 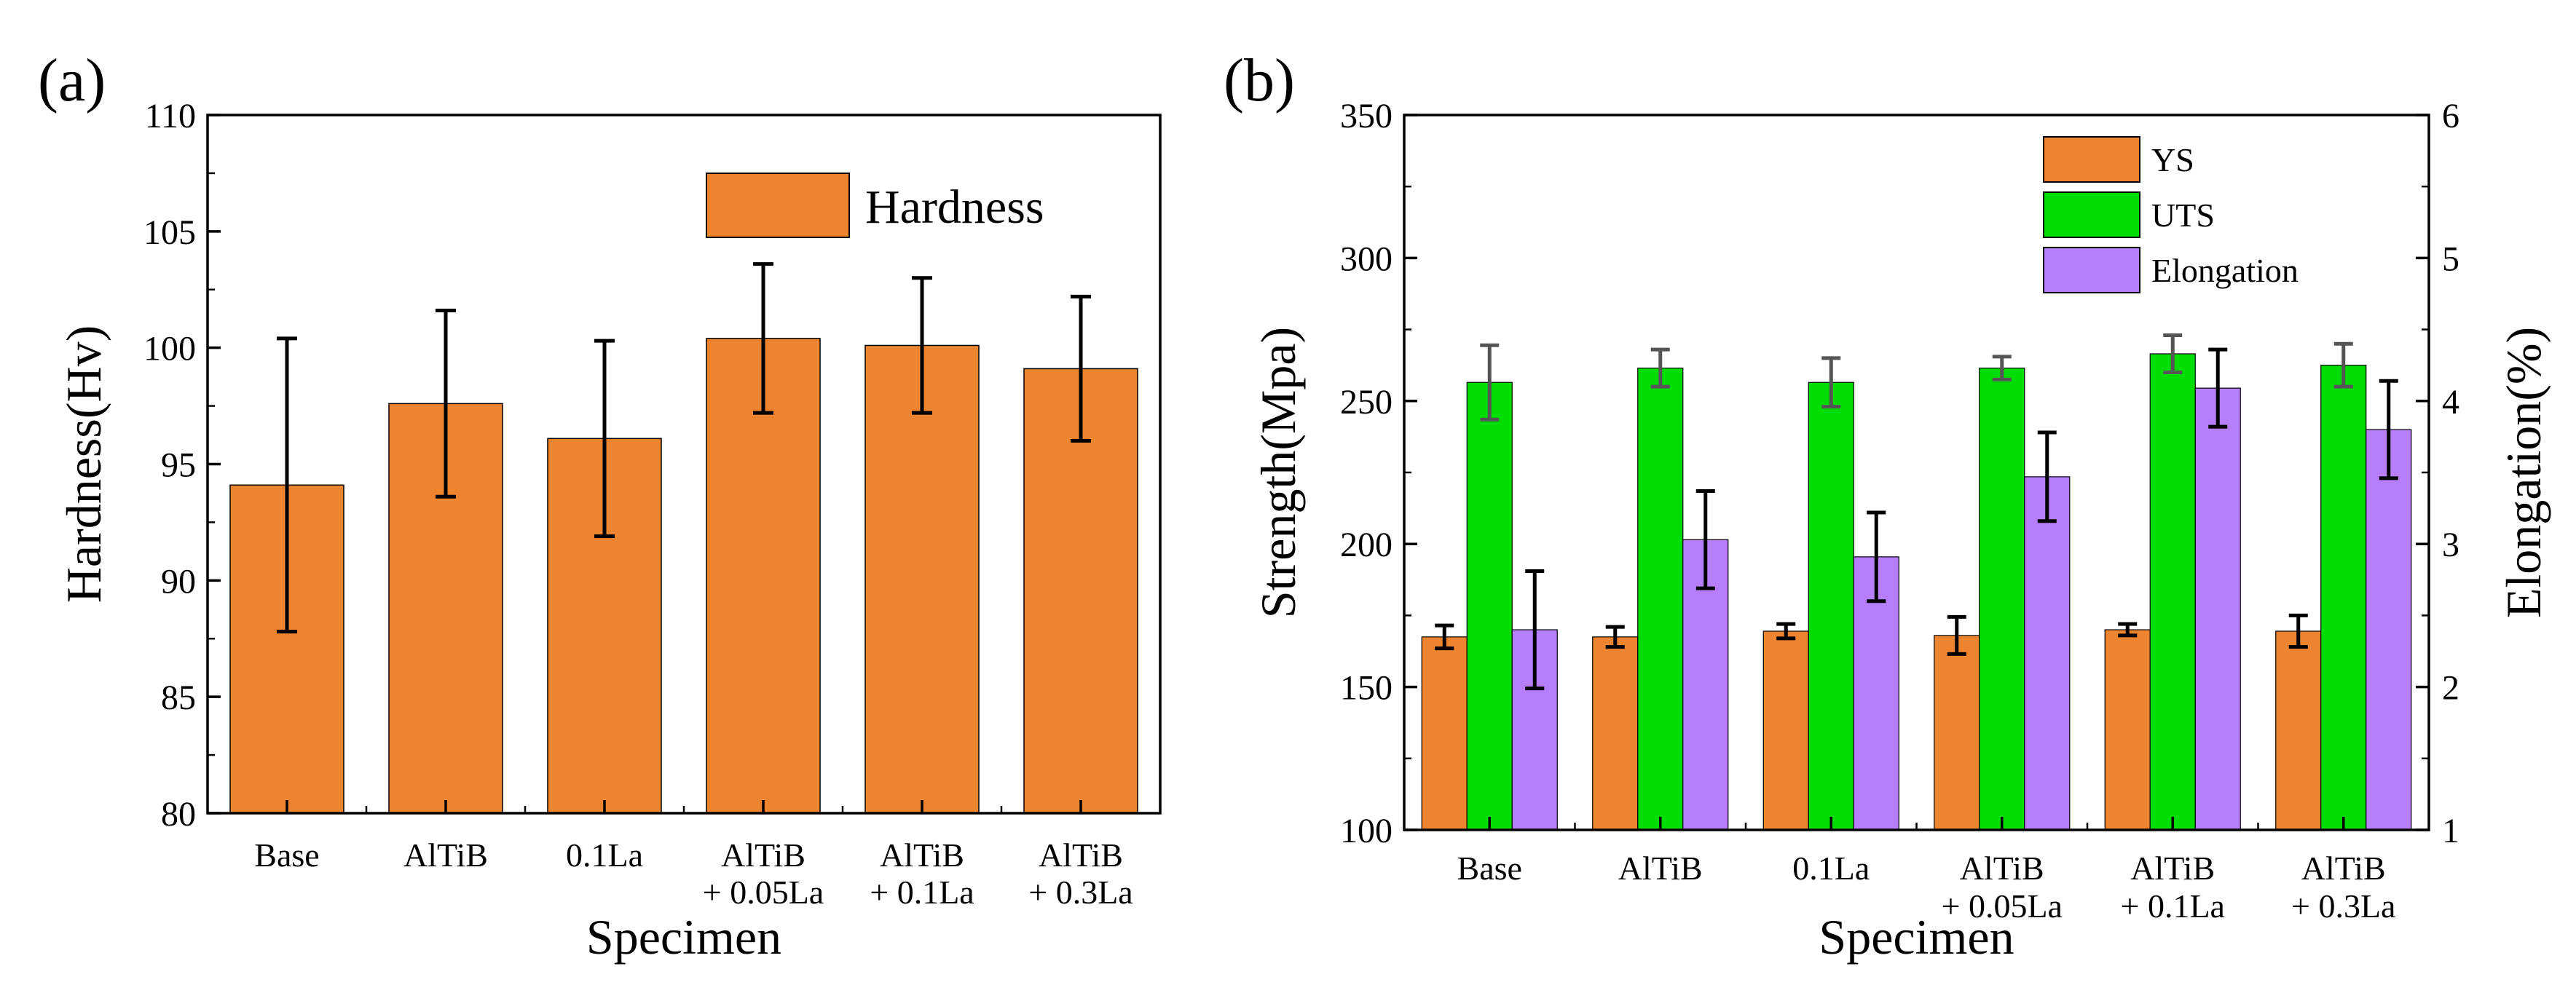 I want to click on y-right-tick-label: 4, so click(x=2450, y=402).